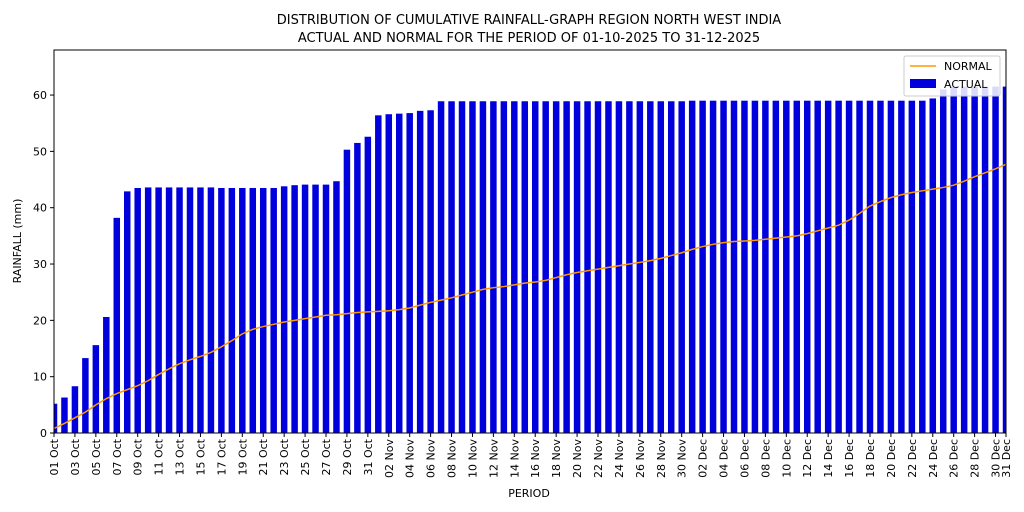  What do you see at coordinates (640, 458) in the screenshot?
I see `x-tick-label: 26 Nov` at bounding box center [640, 458].